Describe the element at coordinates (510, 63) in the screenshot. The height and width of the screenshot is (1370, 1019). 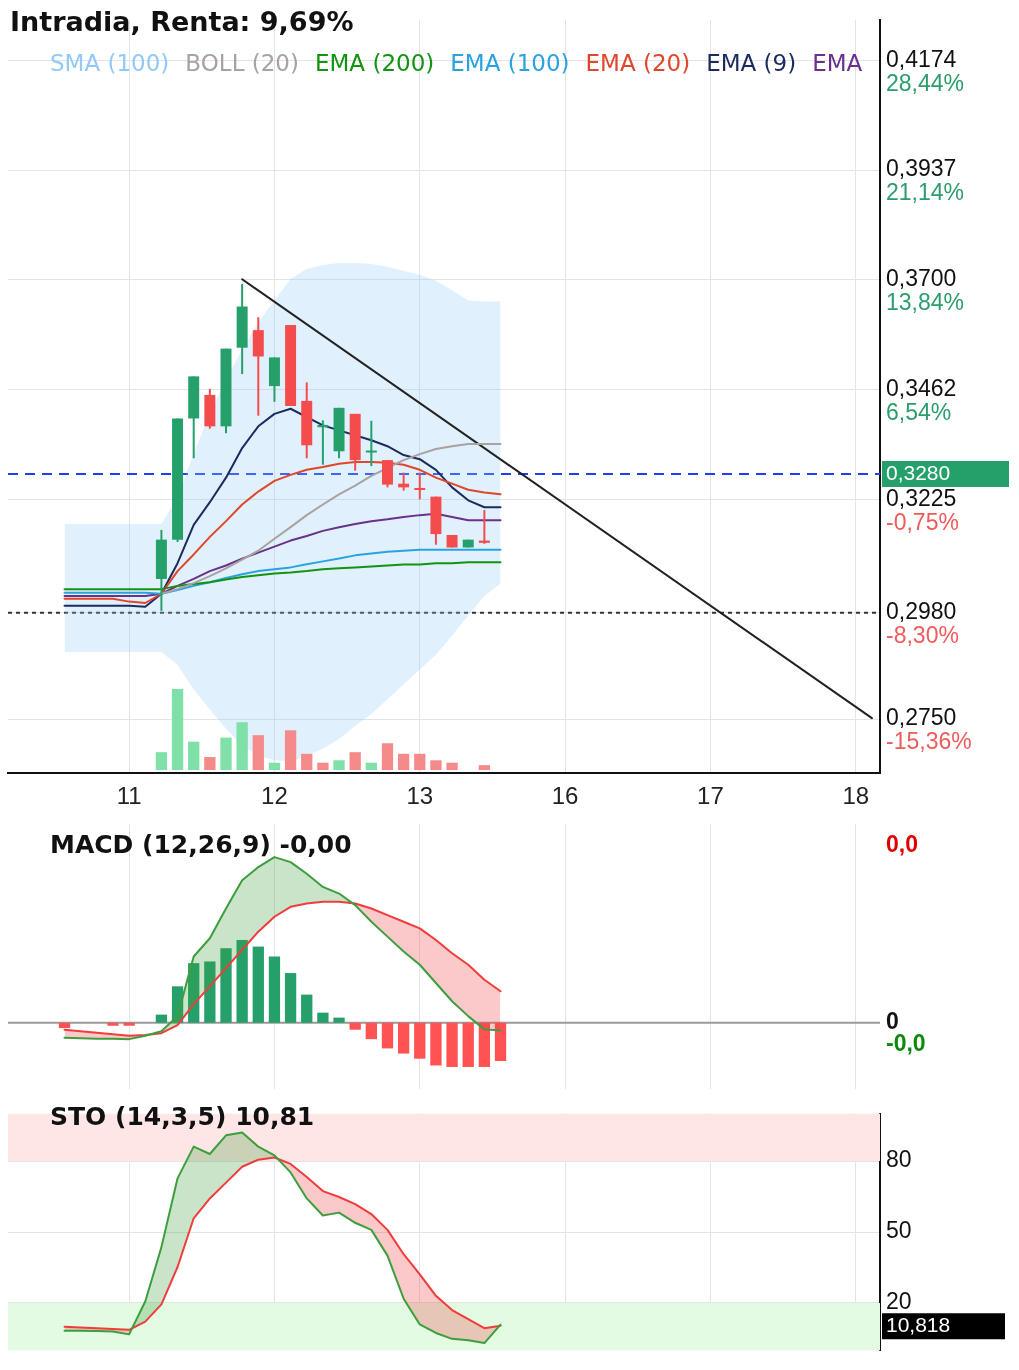
I see `text: EMA (100)` at that location.